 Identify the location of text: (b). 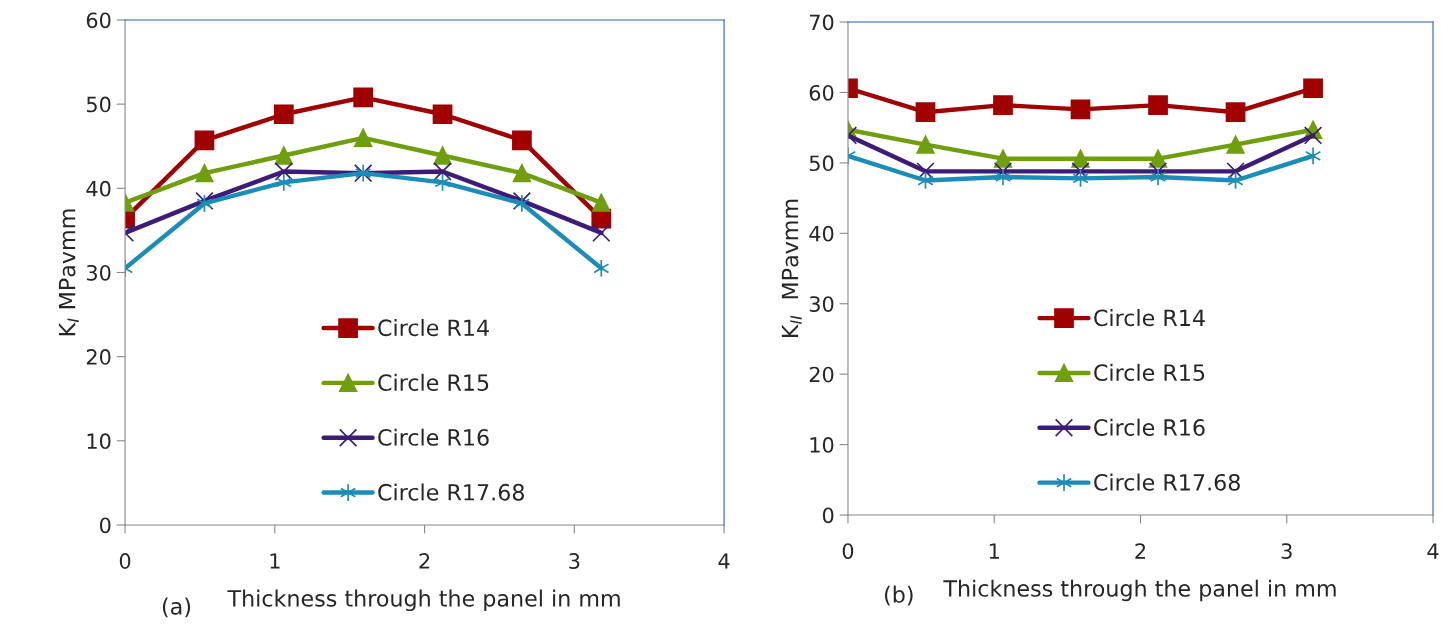
(898, 595).